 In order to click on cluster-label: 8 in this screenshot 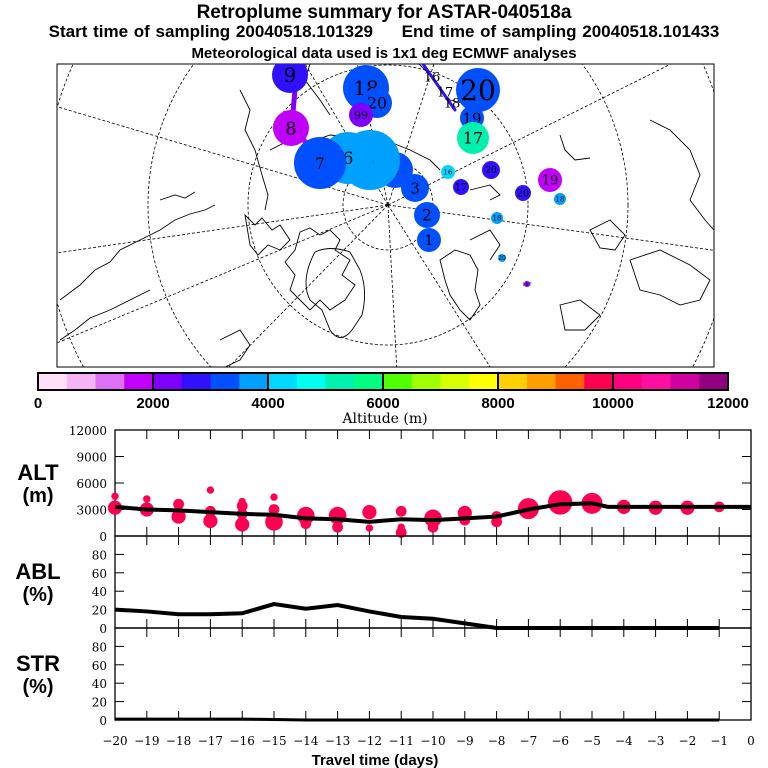, I will do `click(290, 128)`.